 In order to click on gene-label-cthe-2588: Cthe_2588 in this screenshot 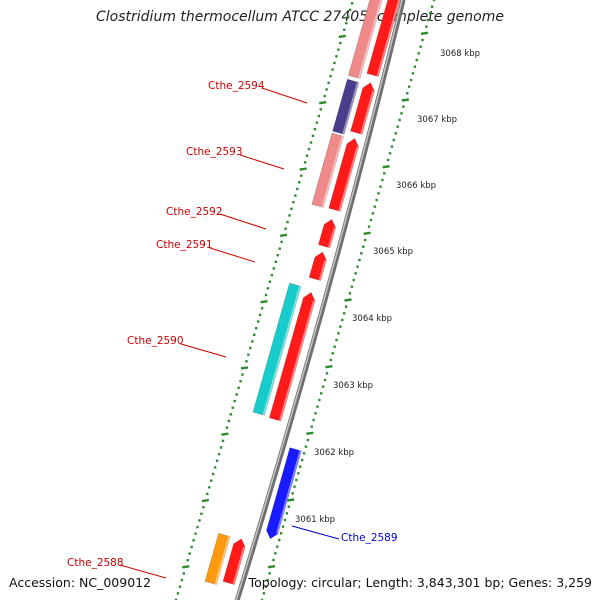, I will do `click(95, 563)`.